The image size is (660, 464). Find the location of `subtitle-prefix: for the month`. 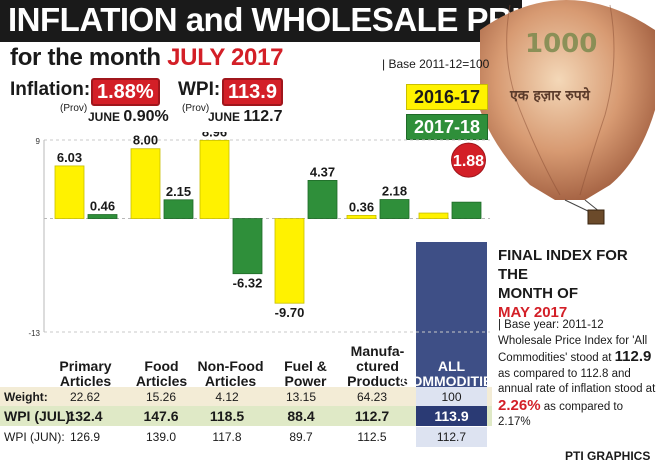

subtitle-prefix: for the month is located at coordinates (85, 57).